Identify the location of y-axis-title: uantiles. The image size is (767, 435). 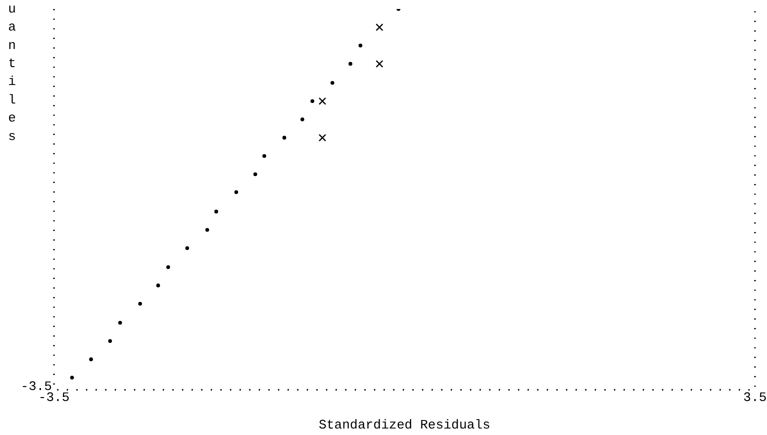
(12, 72).